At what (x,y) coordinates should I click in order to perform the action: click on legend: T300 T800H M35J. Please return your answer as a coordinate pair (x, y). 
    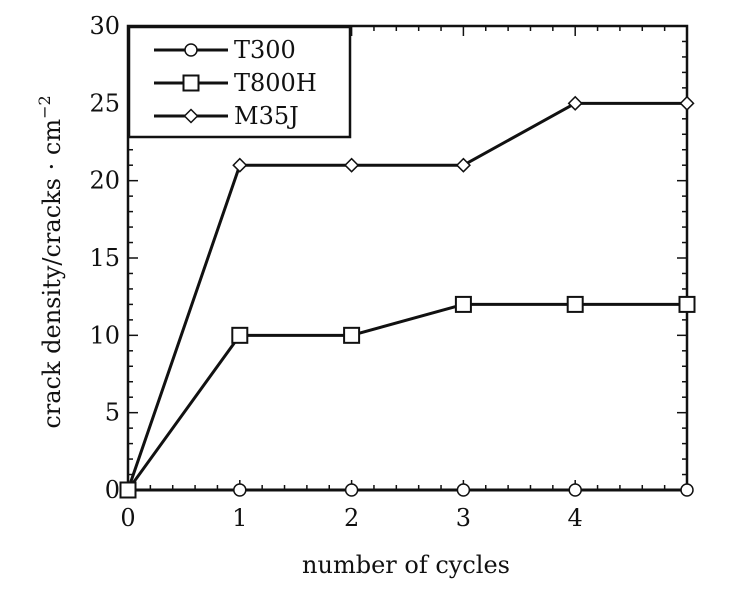
    Looking at the image, I should click on (239, 82).